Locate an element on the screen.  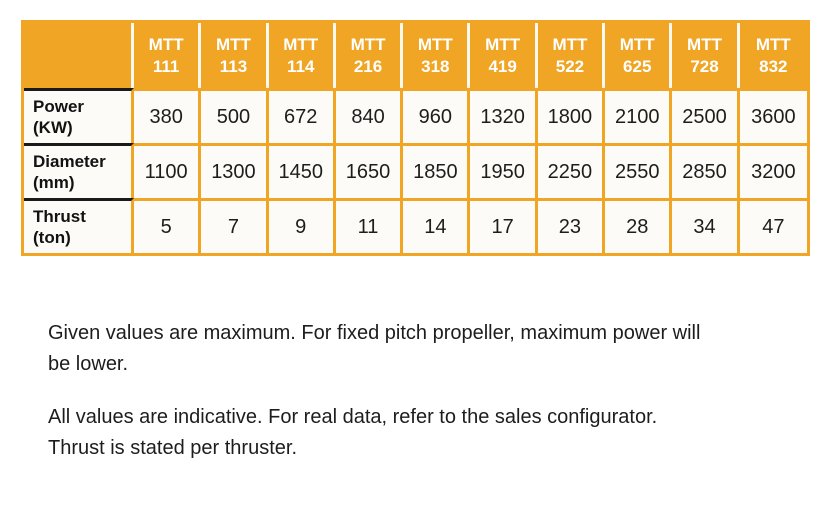
model-number: 216 is located at coordinates (368, 66).